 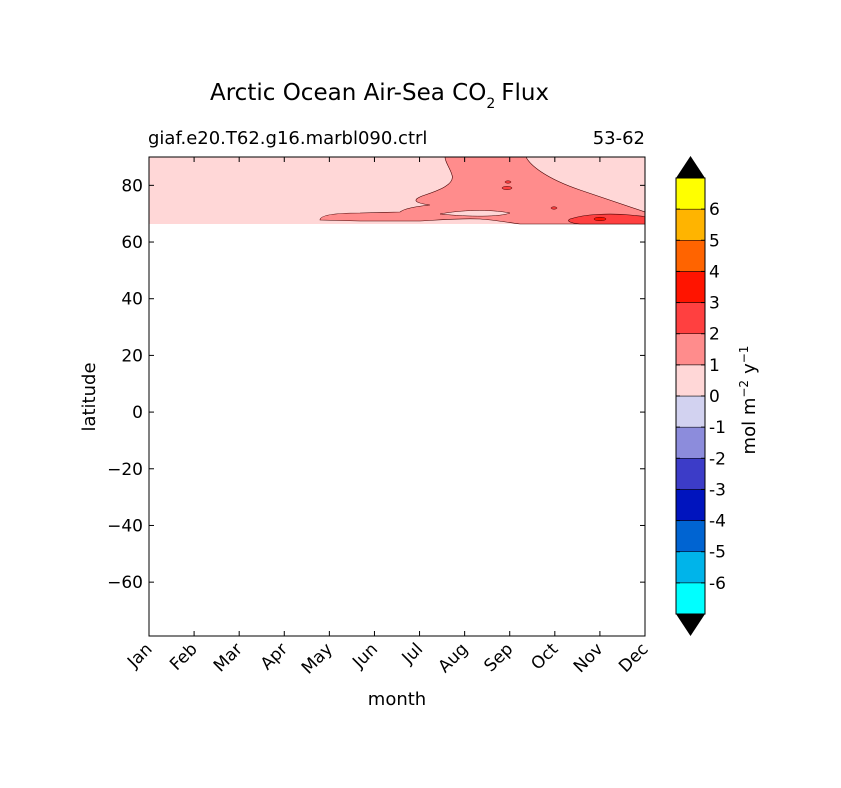 I want to click on x-tick-label: Dec, so click(x=633, y=657).